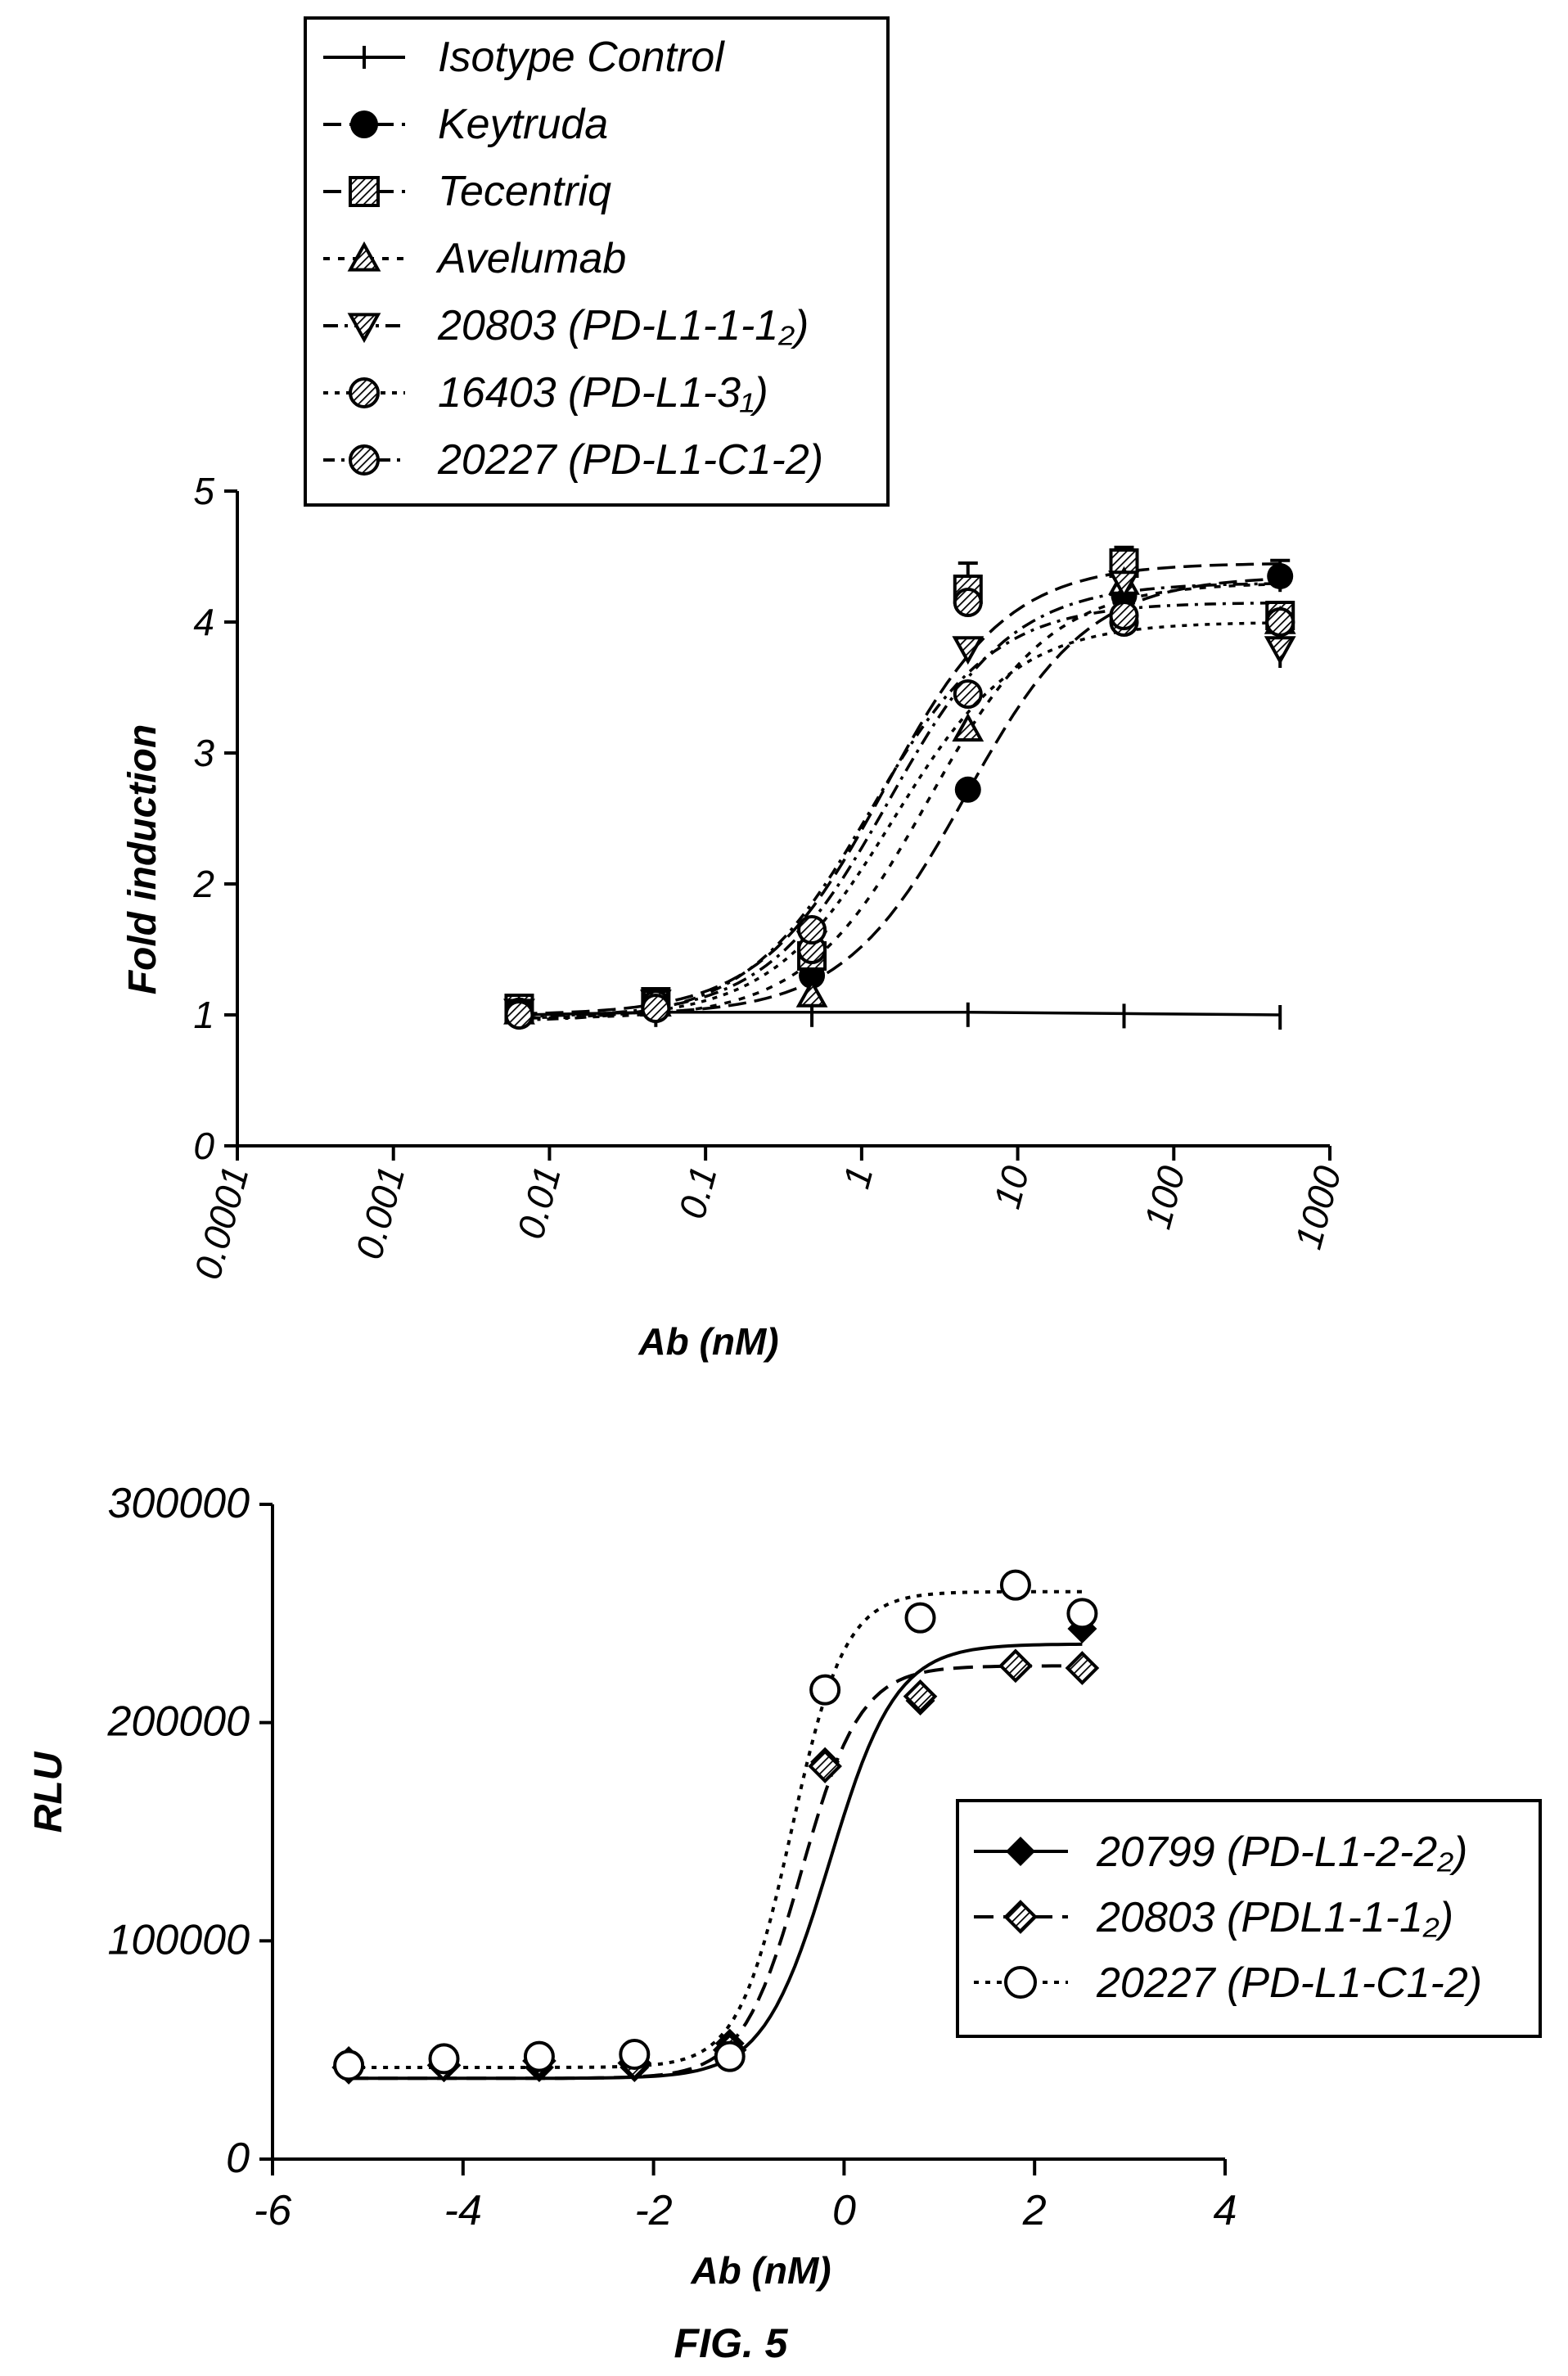  Describe the element at coordinates (203, 491) in the screenshot. I see `top-y-tick-label: 5` at that location.